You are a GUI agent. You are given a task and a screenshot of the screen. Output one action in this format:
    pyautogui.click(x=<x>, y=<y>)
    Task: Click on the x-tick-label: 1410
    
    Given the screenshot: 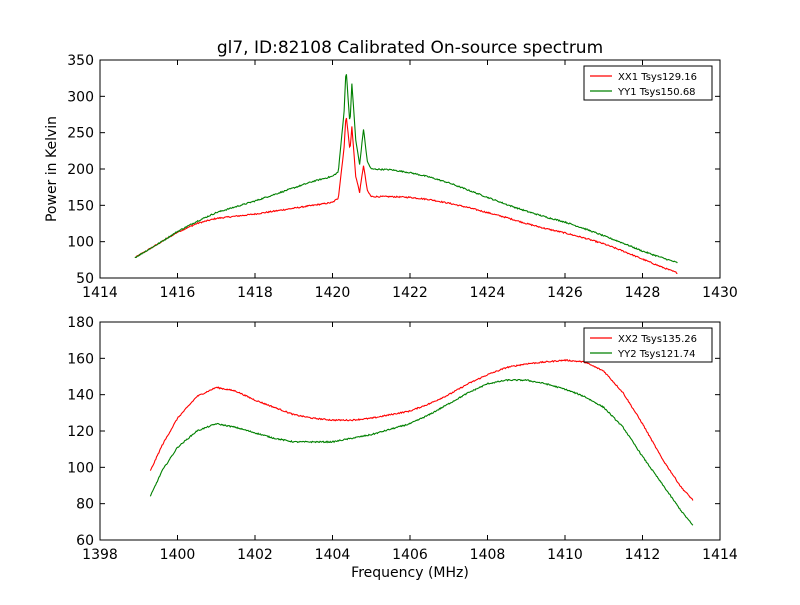 What is the action you would take?
    pyautogui.click(x=565, y=555)
    